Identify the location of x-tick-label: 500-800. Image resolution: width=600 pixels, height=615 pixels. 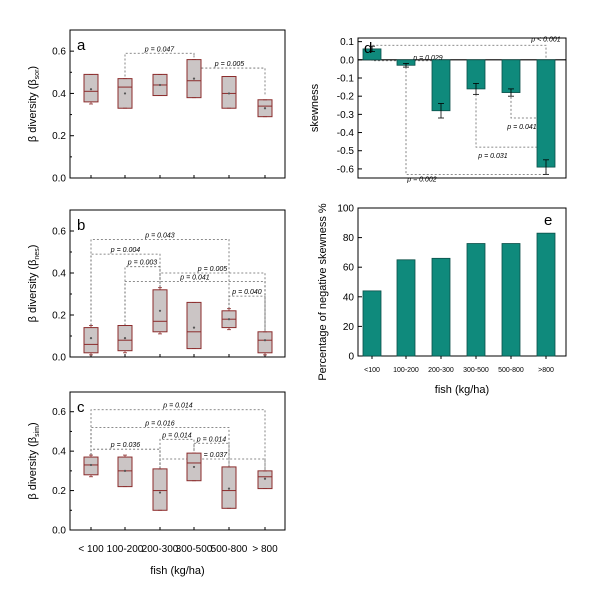
(511, 370).